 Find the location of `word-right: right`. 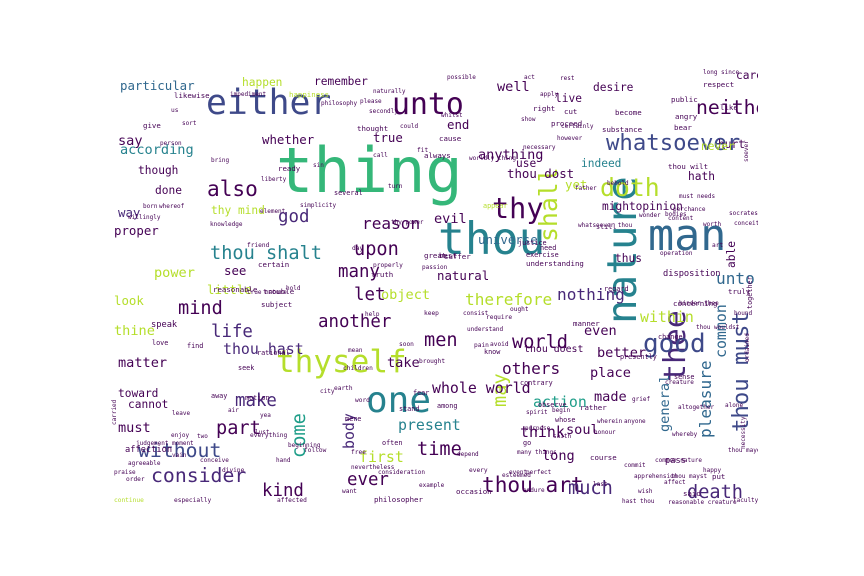

word-right: right is located at coordinates (544, 108).